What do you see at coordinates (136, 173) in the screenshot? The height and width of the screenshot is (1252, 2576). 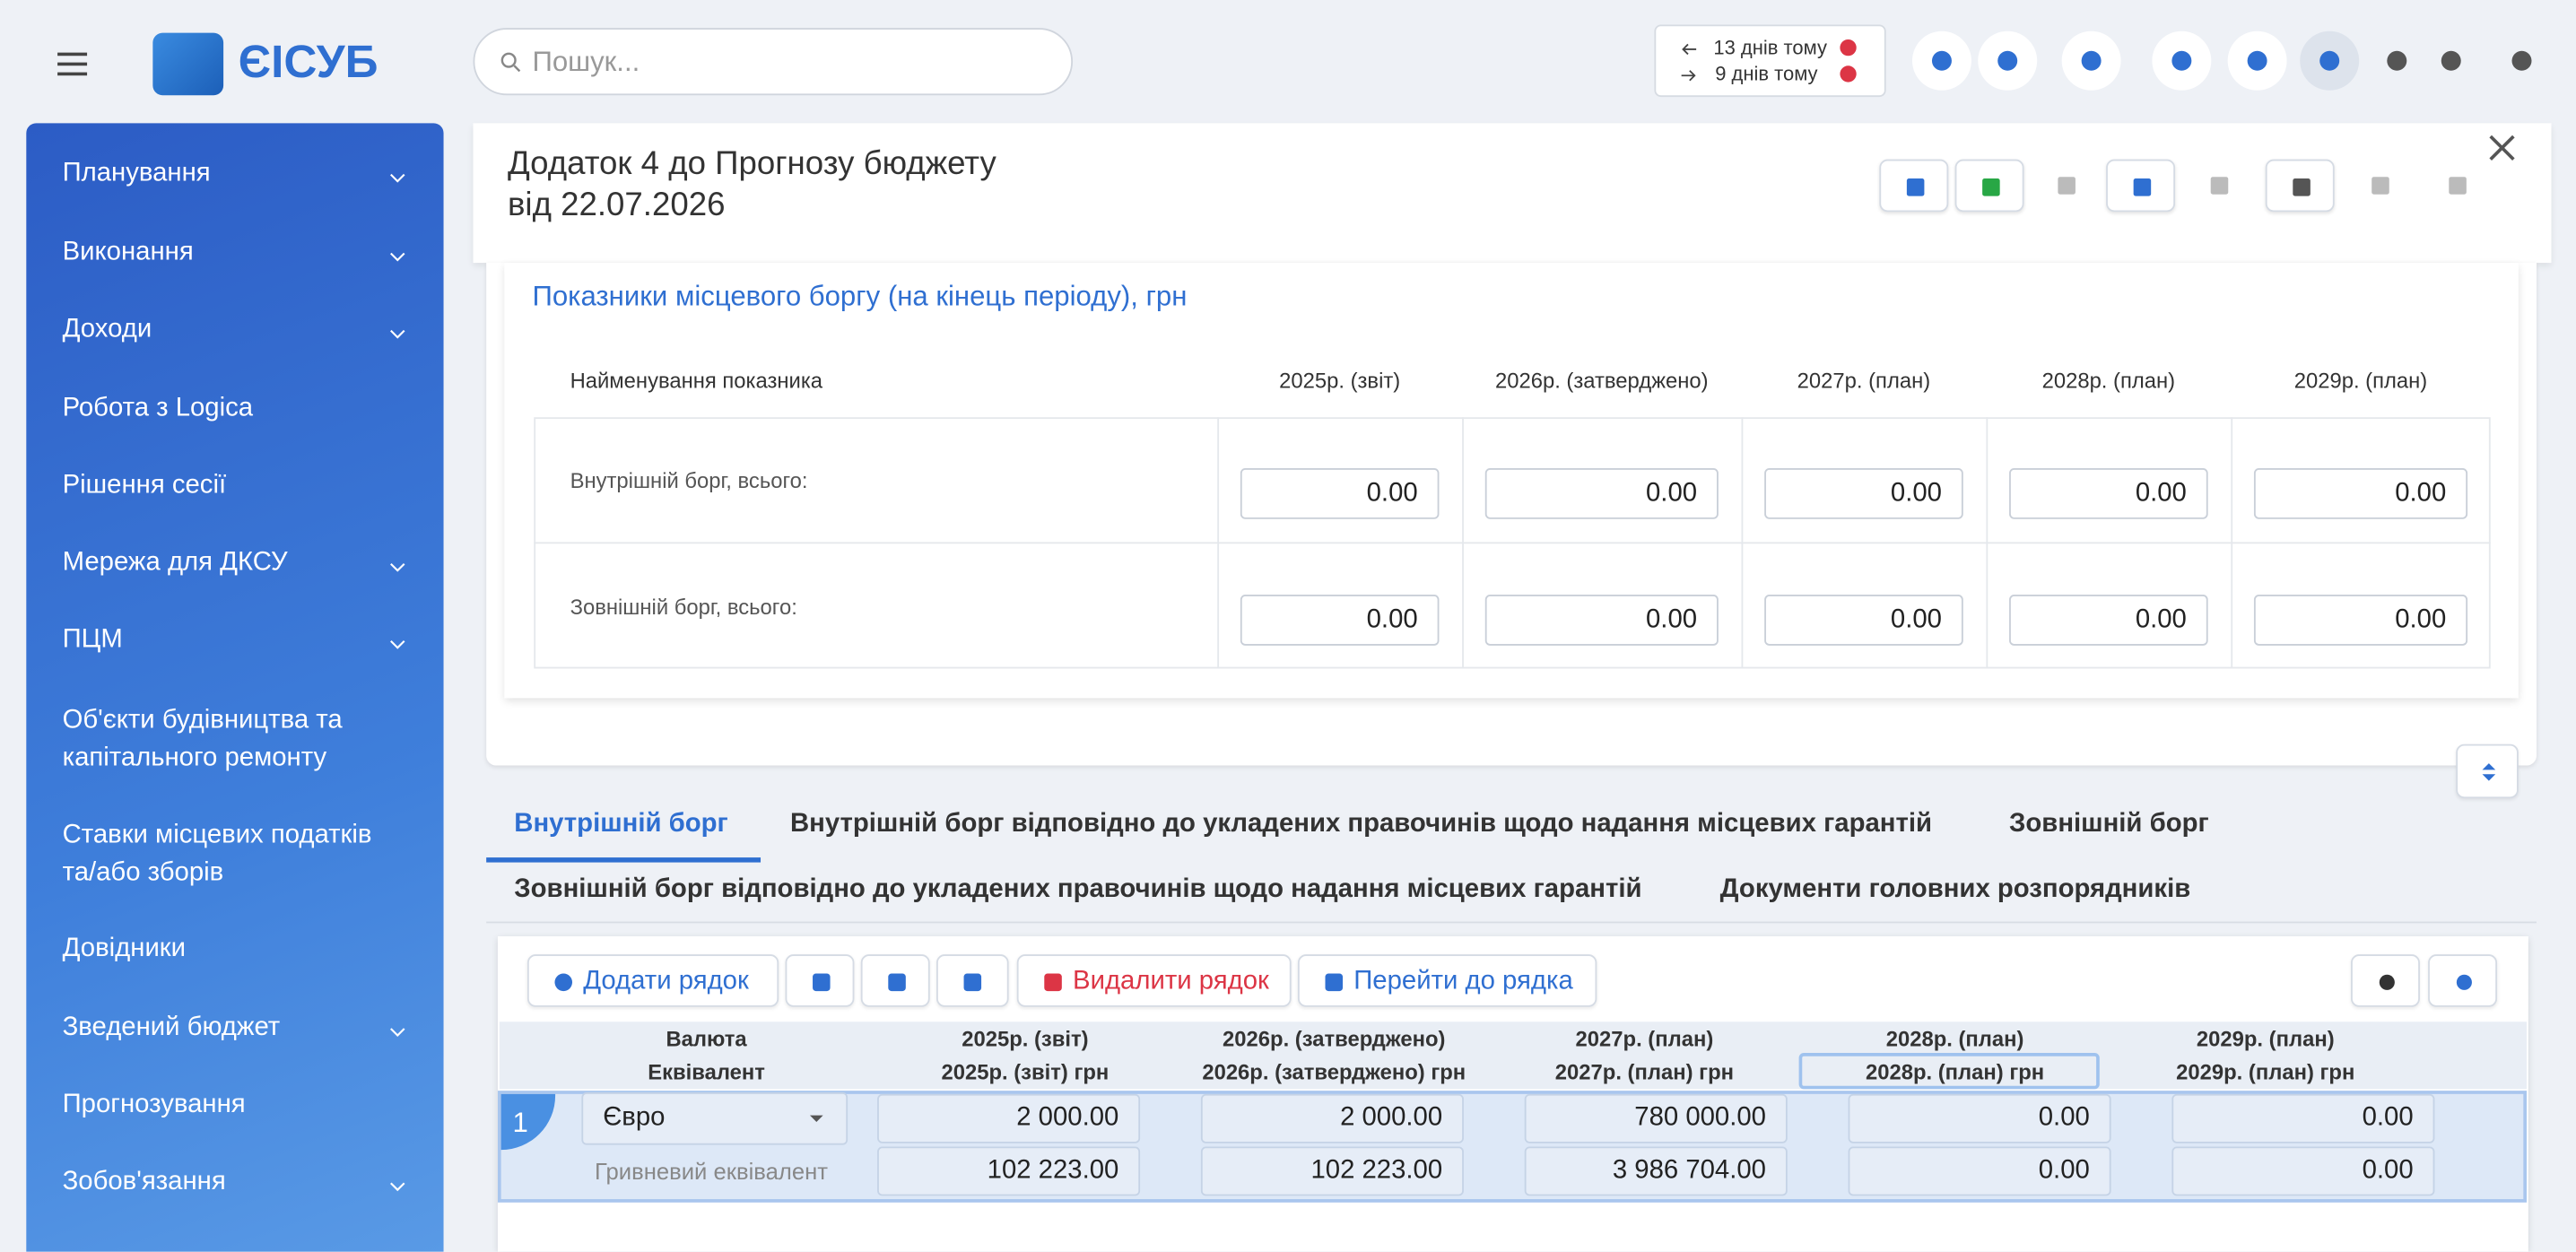 I see `sidebar-item: Планування` at bounding box center [136, 173].